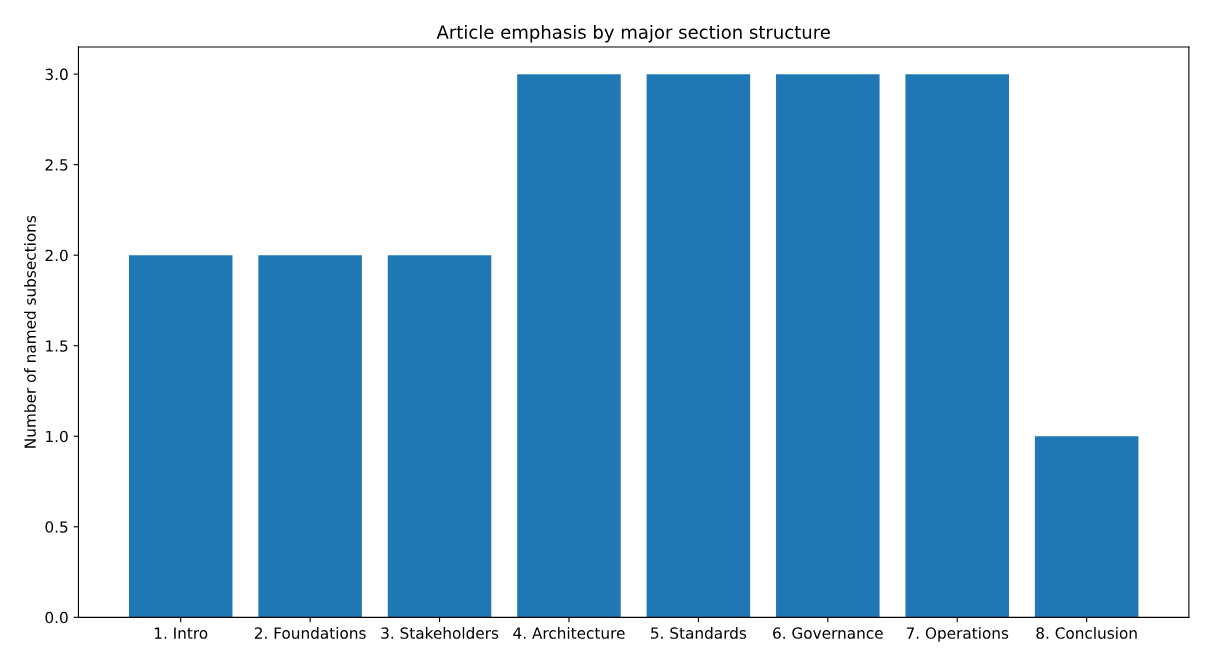  I want to click on x-tick-label: 8. Conclusion, so click(1086, 633).